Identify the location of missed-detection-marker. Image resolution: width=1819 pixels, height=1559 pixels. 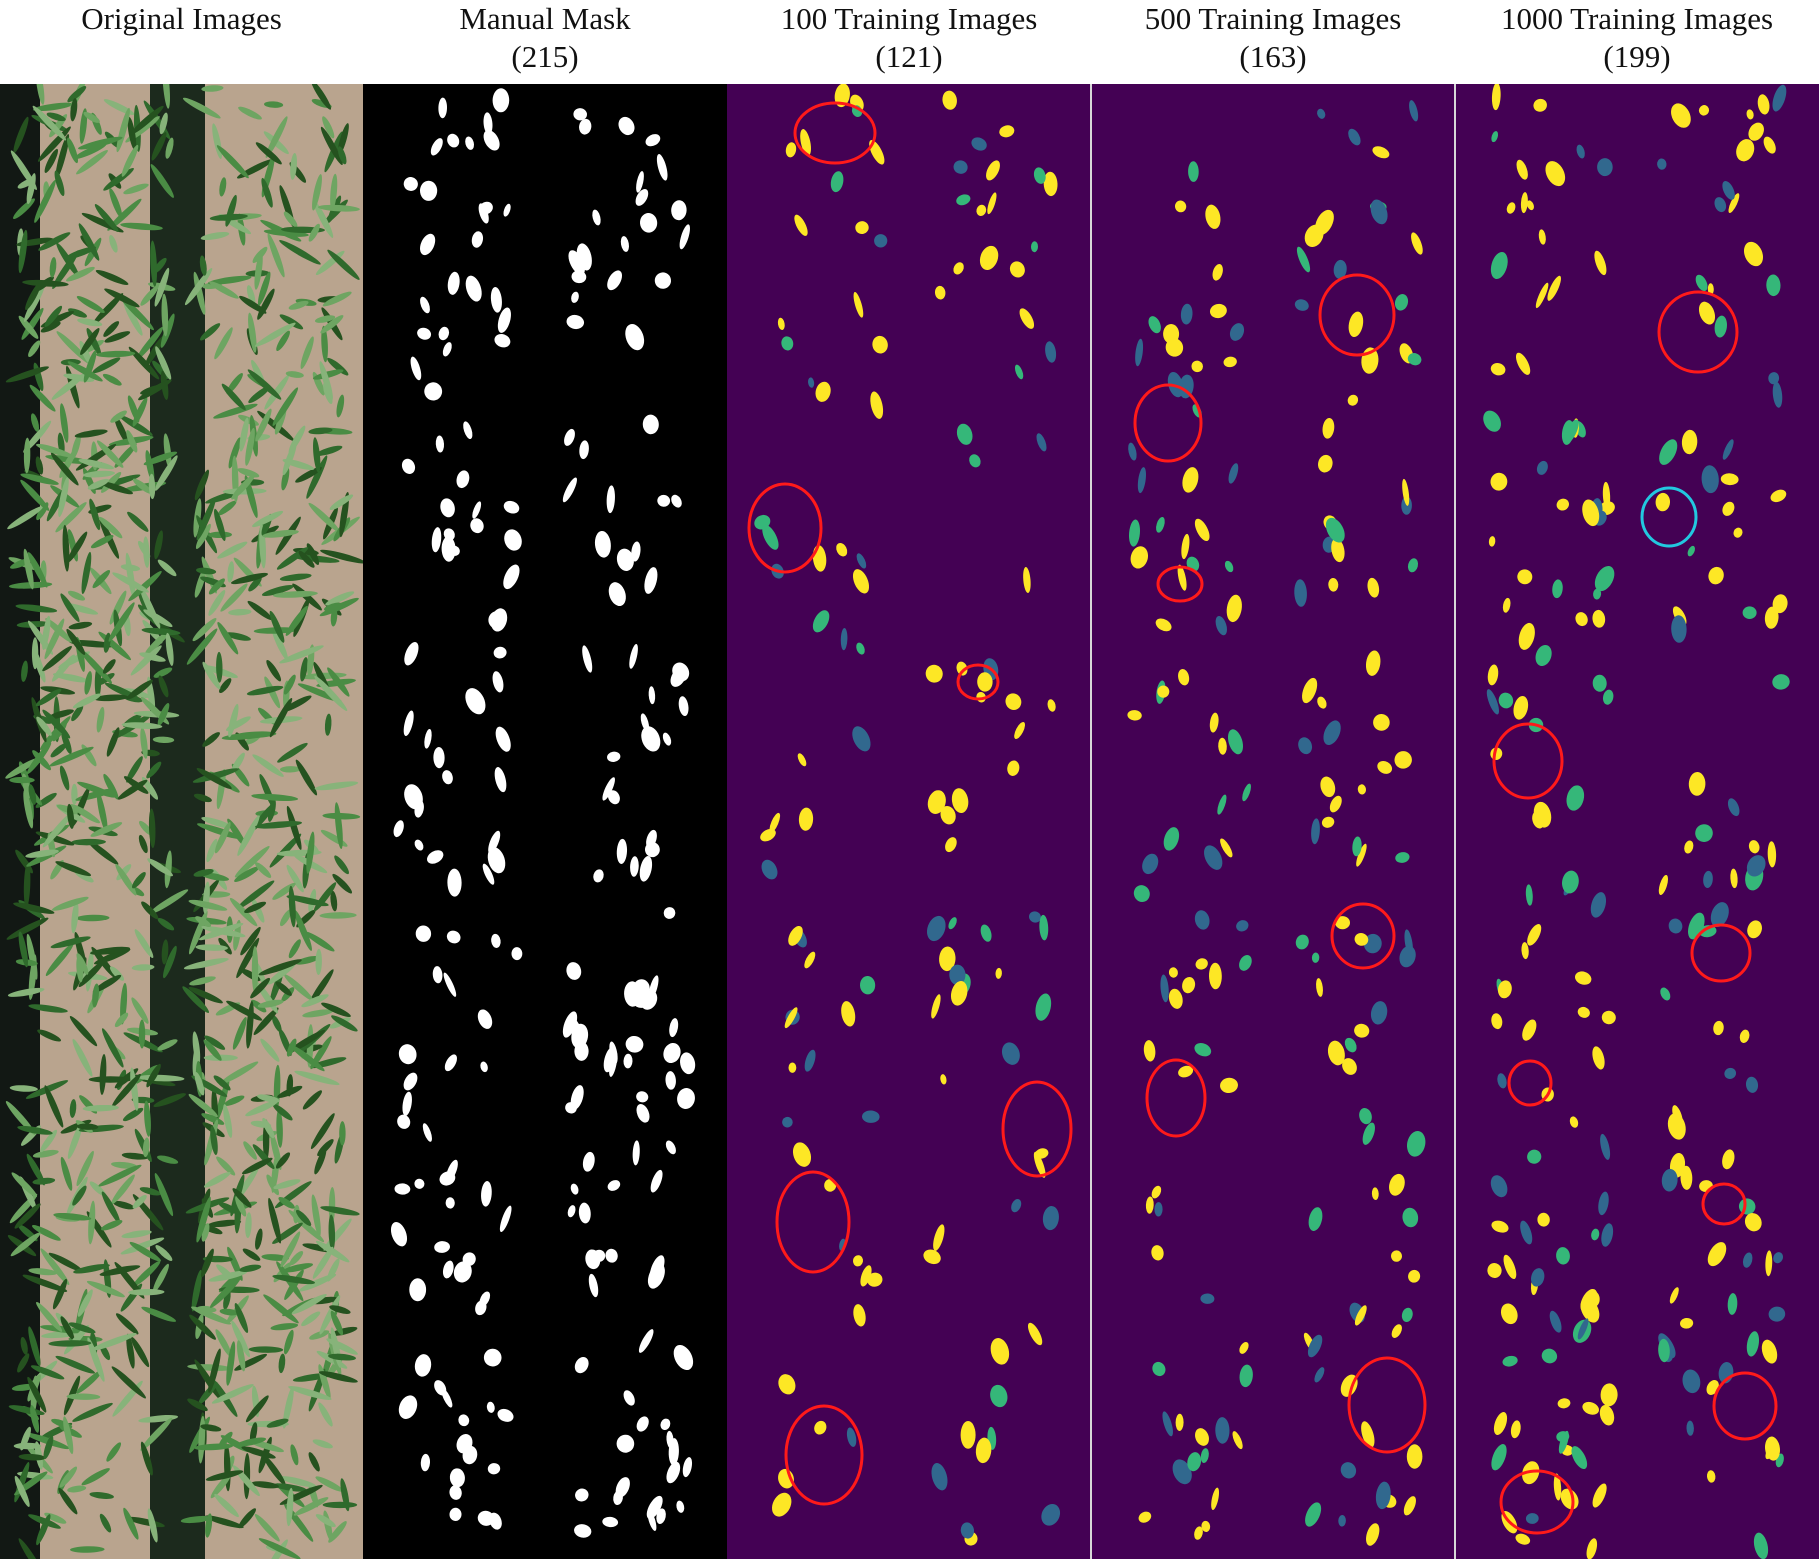
(1537, 1502).